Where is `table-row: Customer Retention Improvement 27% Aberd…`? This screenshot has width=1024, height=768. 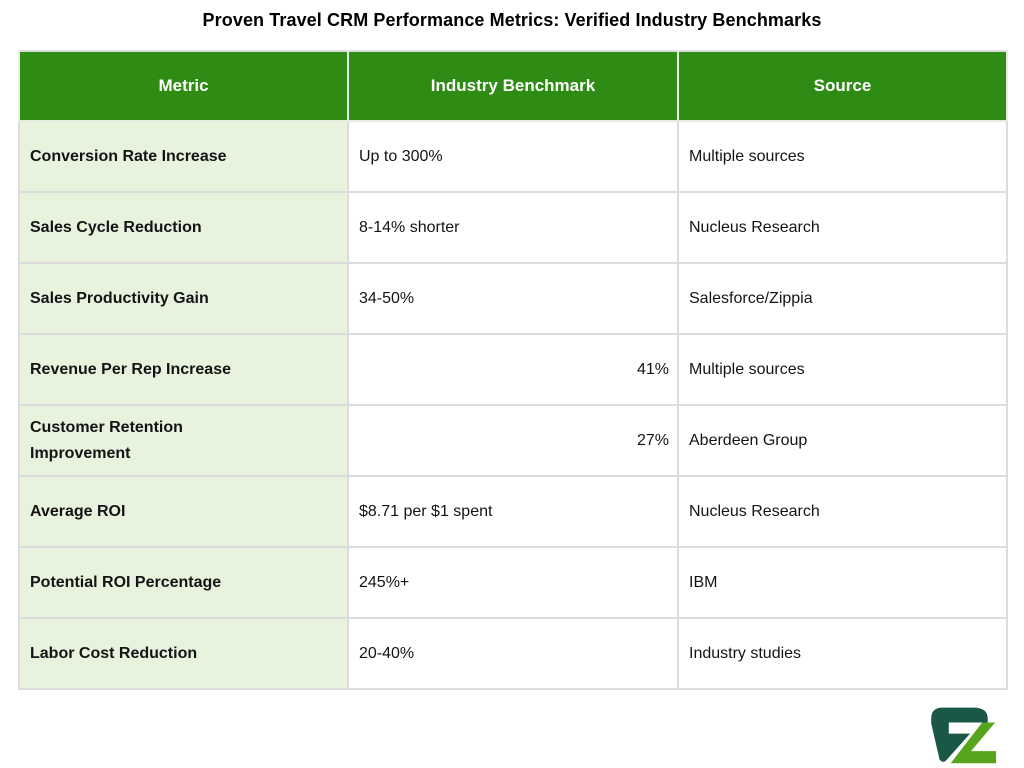
table-row: Customer Retention Improvement 27% Aberd… is located at coordinates (513, 440).